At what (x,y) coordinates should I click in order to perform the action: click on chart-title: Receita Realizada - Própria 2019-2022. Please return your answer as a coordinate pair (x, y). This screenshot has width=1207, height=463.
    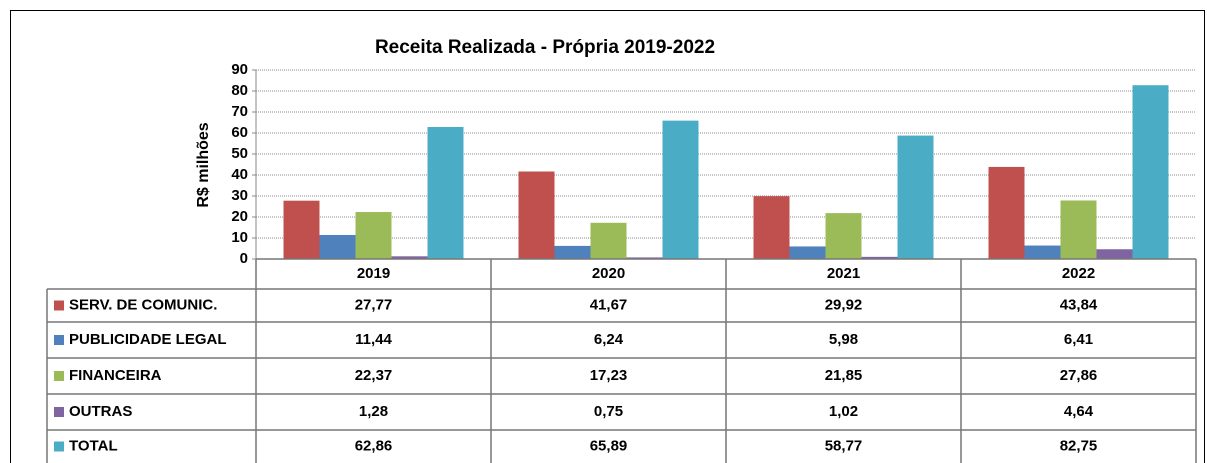
    Looking at the image, I should click on (545, 47).